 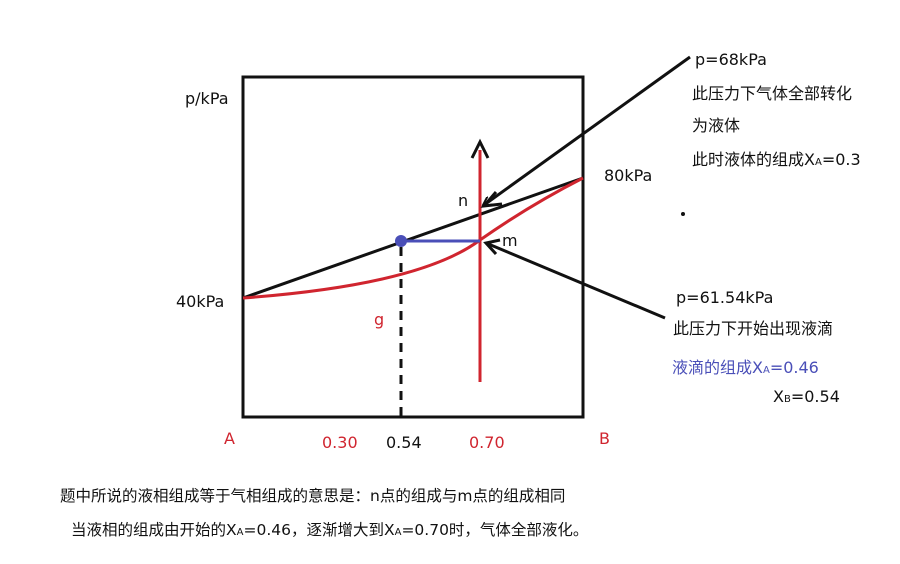 What do you see at coordinates (404, 442) in the screenshot?
I see `tick-054-label: 0.54` at bounding box center [404, 442].